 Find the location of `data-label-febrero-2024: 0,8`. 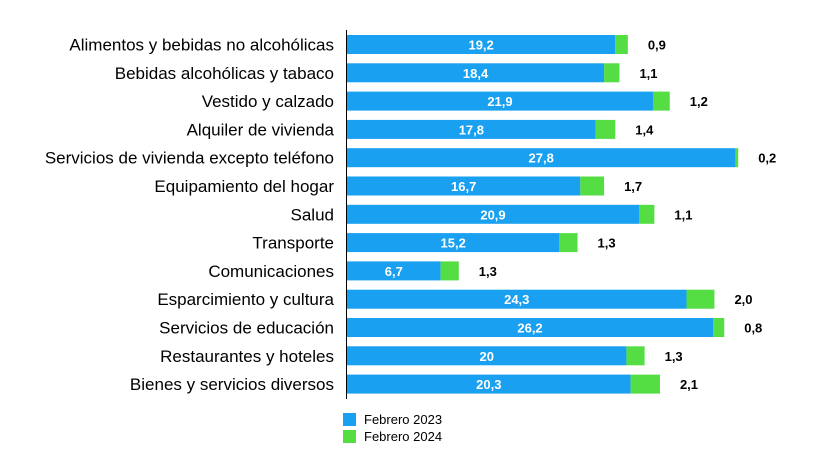

data-label-febrero-2024: 0,8 is located at coordinates (753, 328).